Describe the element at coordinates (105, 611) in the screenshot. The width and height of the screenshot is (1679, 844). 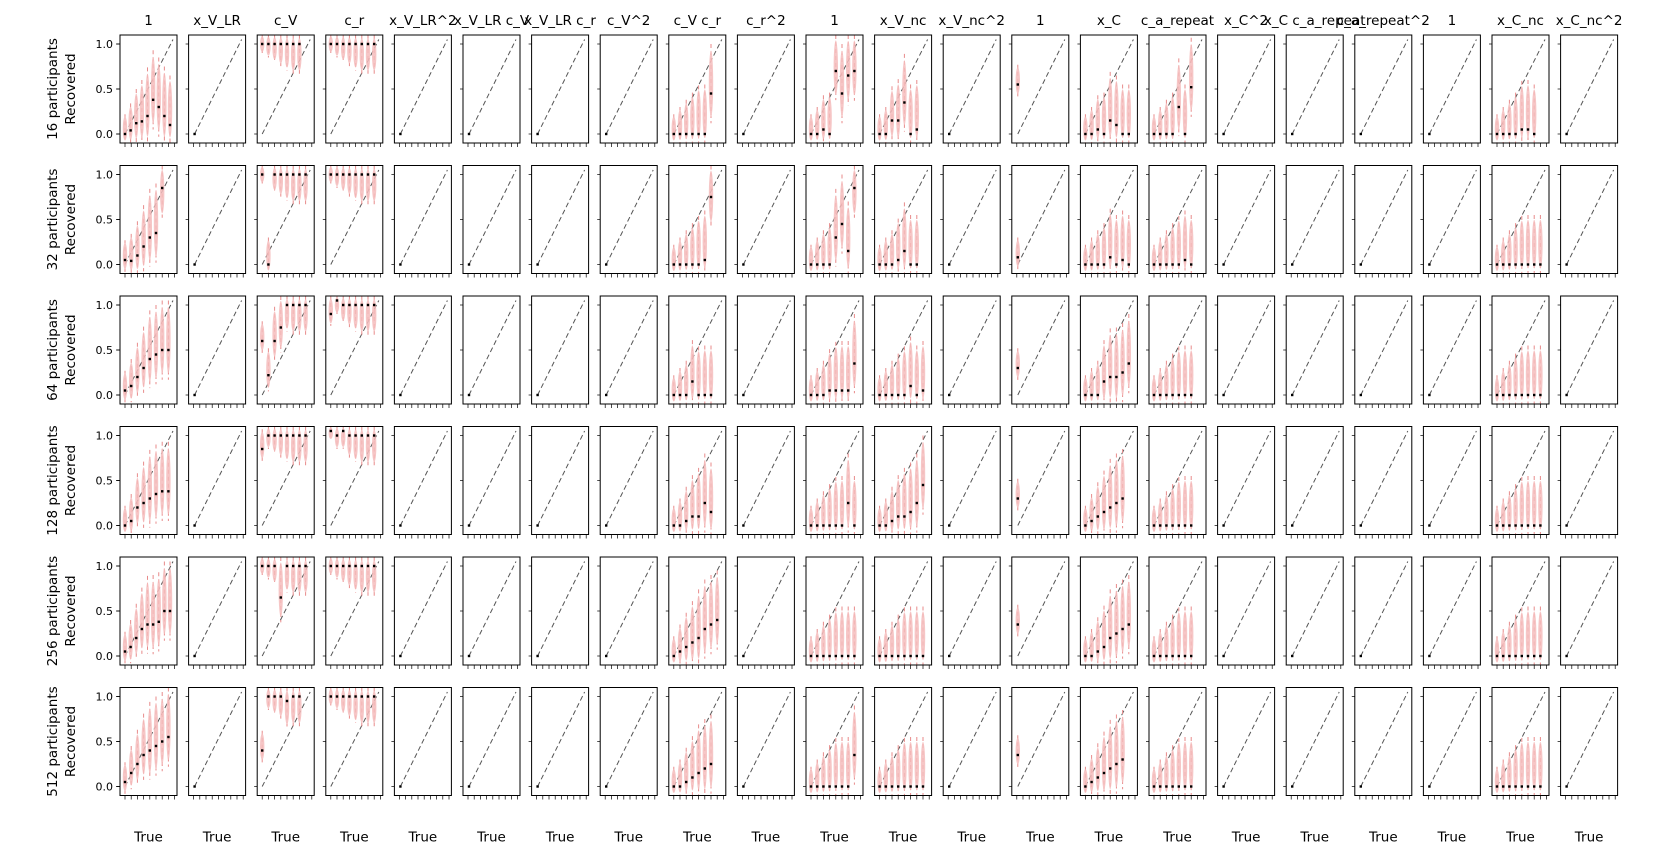
I see `y-tick-label: 0.5` at that location.